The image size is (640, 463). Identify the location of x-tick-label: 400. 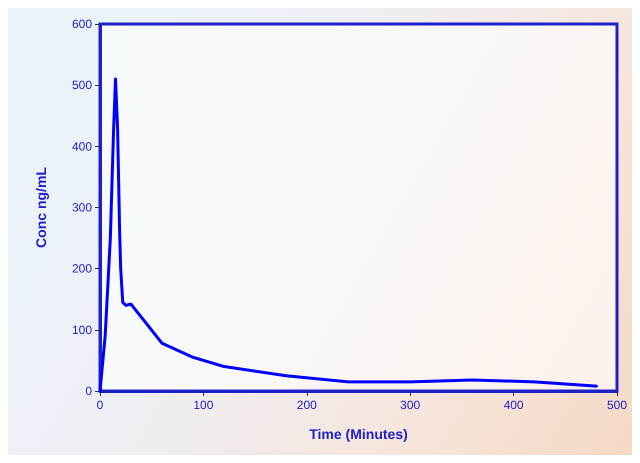
(514, 405).